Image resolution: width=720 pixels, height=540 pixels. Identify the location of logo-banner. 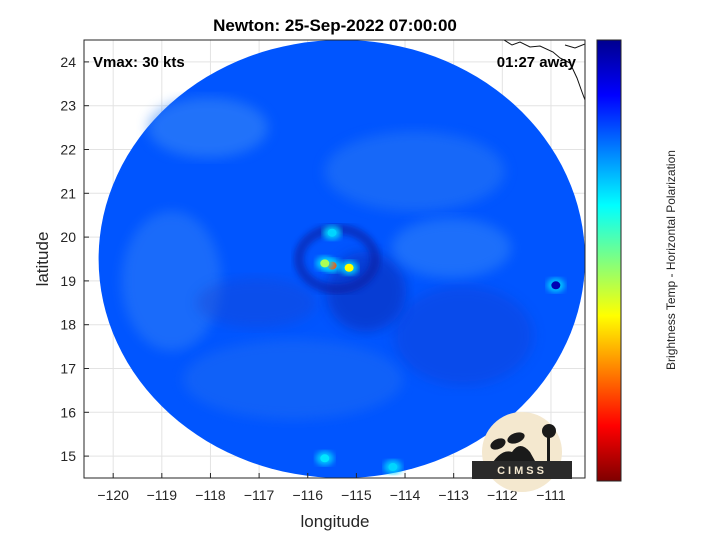
(522, 470).